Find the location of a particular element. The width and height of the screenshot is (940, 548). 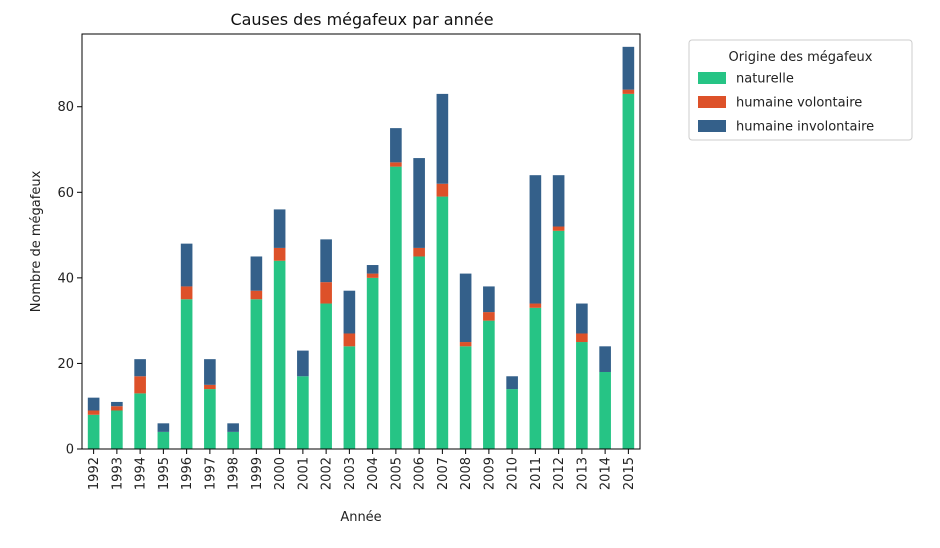

y-tick-label-40: 40 is located at coordinates (65, 278).